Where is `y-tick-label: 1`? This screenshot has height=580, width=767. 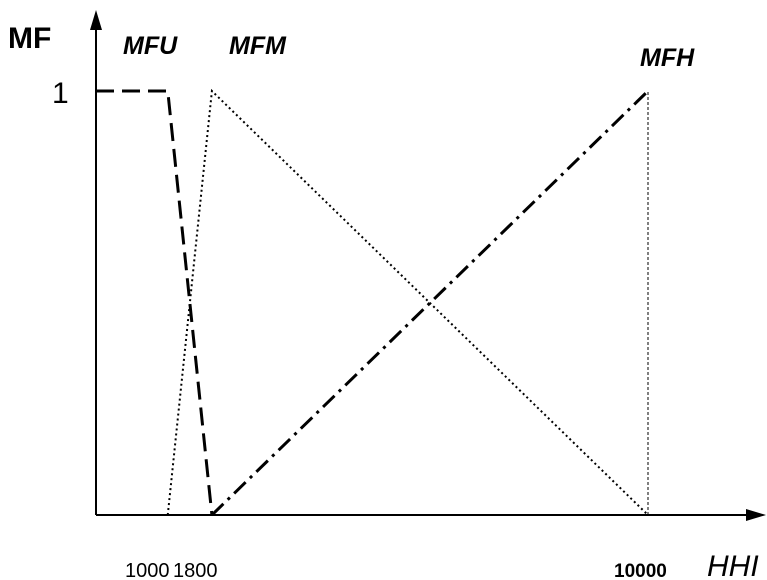
y-tick-label: 1 is located at coordinates (60, 93).